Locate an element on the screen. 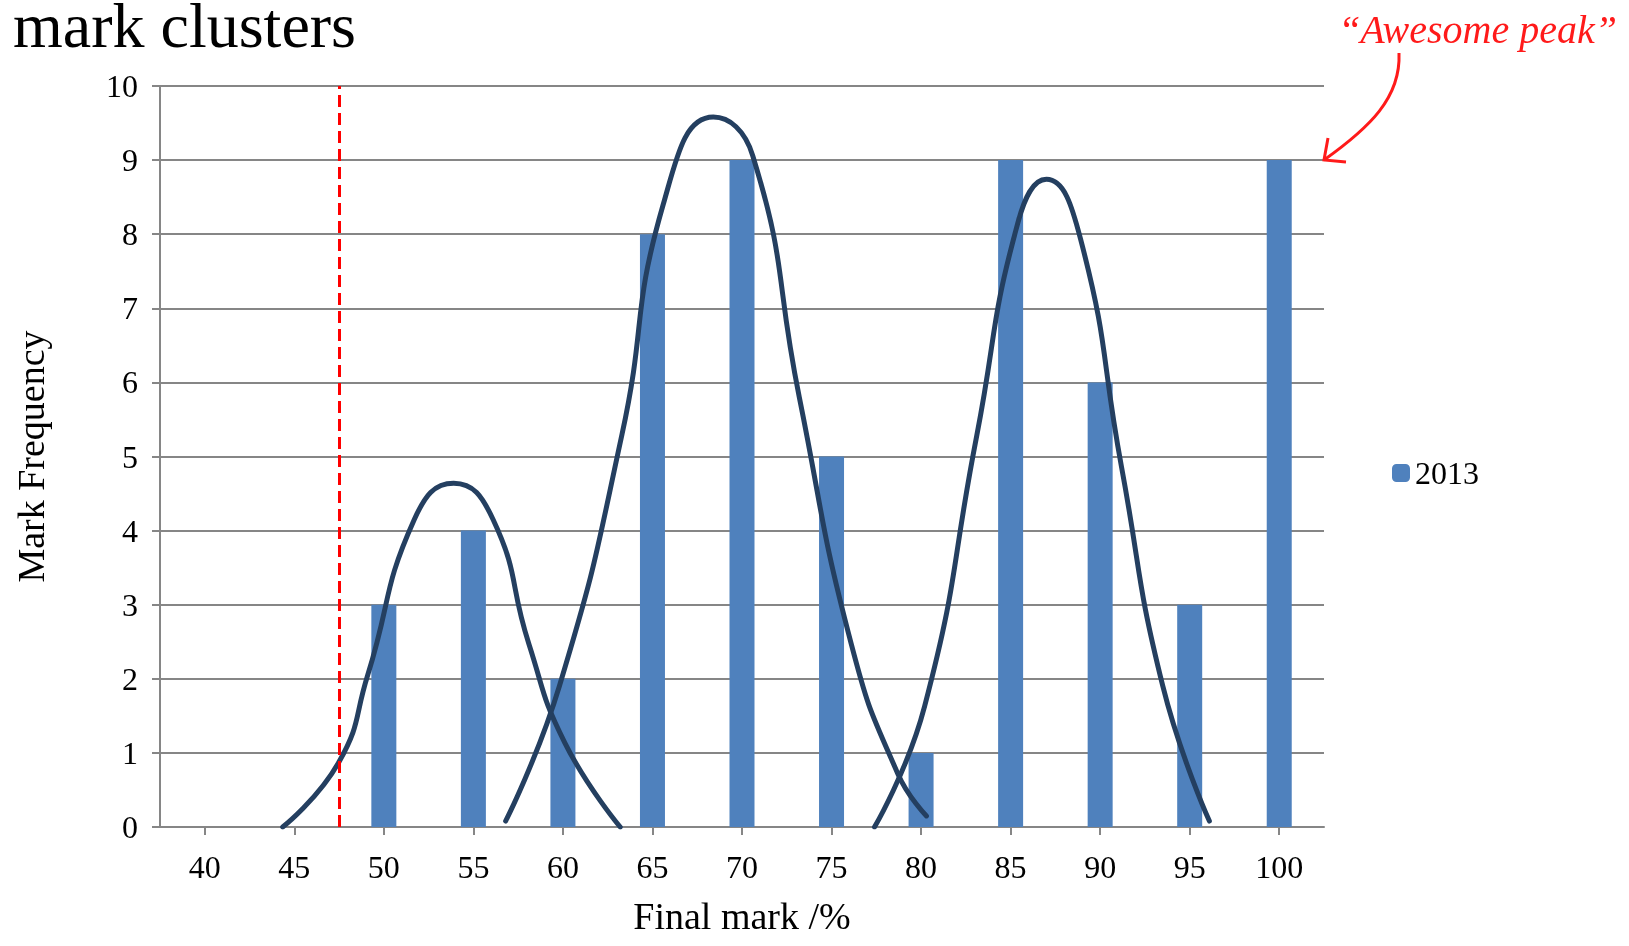  y-tick-label: 6 is located at coordinates (130, 382).